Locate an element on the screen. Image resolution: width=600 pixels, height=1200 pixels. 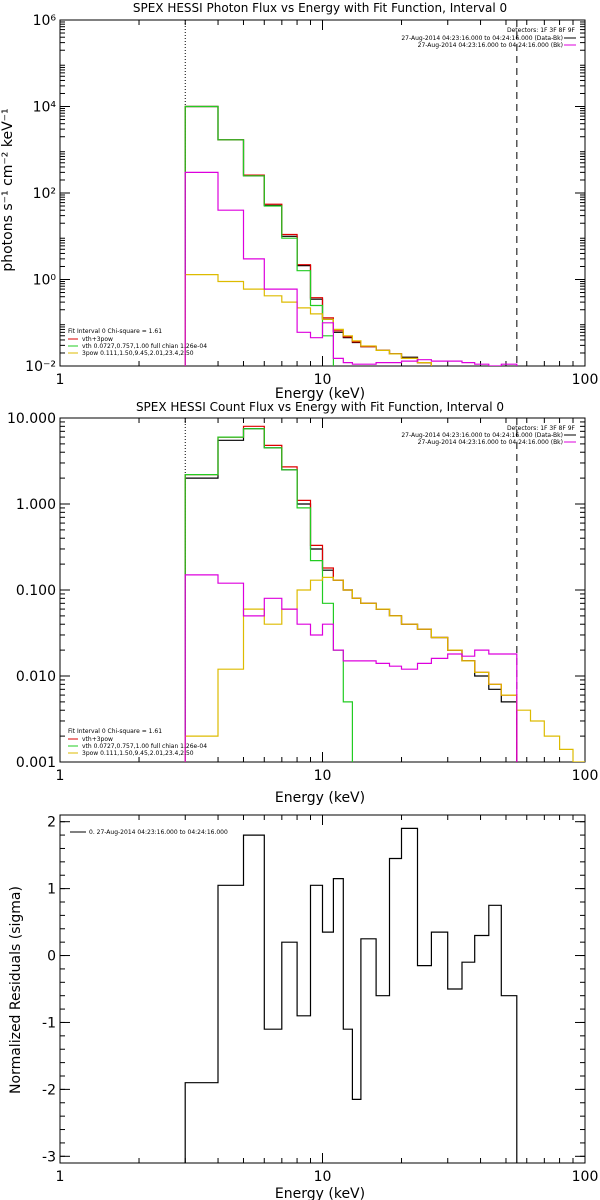
photon-flux-x-axis-label: Energy (keV) is located at coordinates (320, 394).